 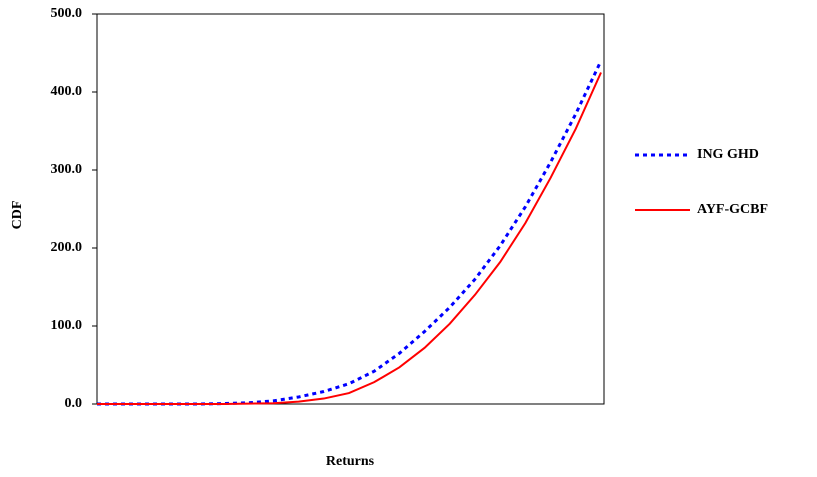 What do you see at coordinates (67, 13) in the screenshot?
I see `y-tick-label: 500.0` at bounding box center [67, 13].